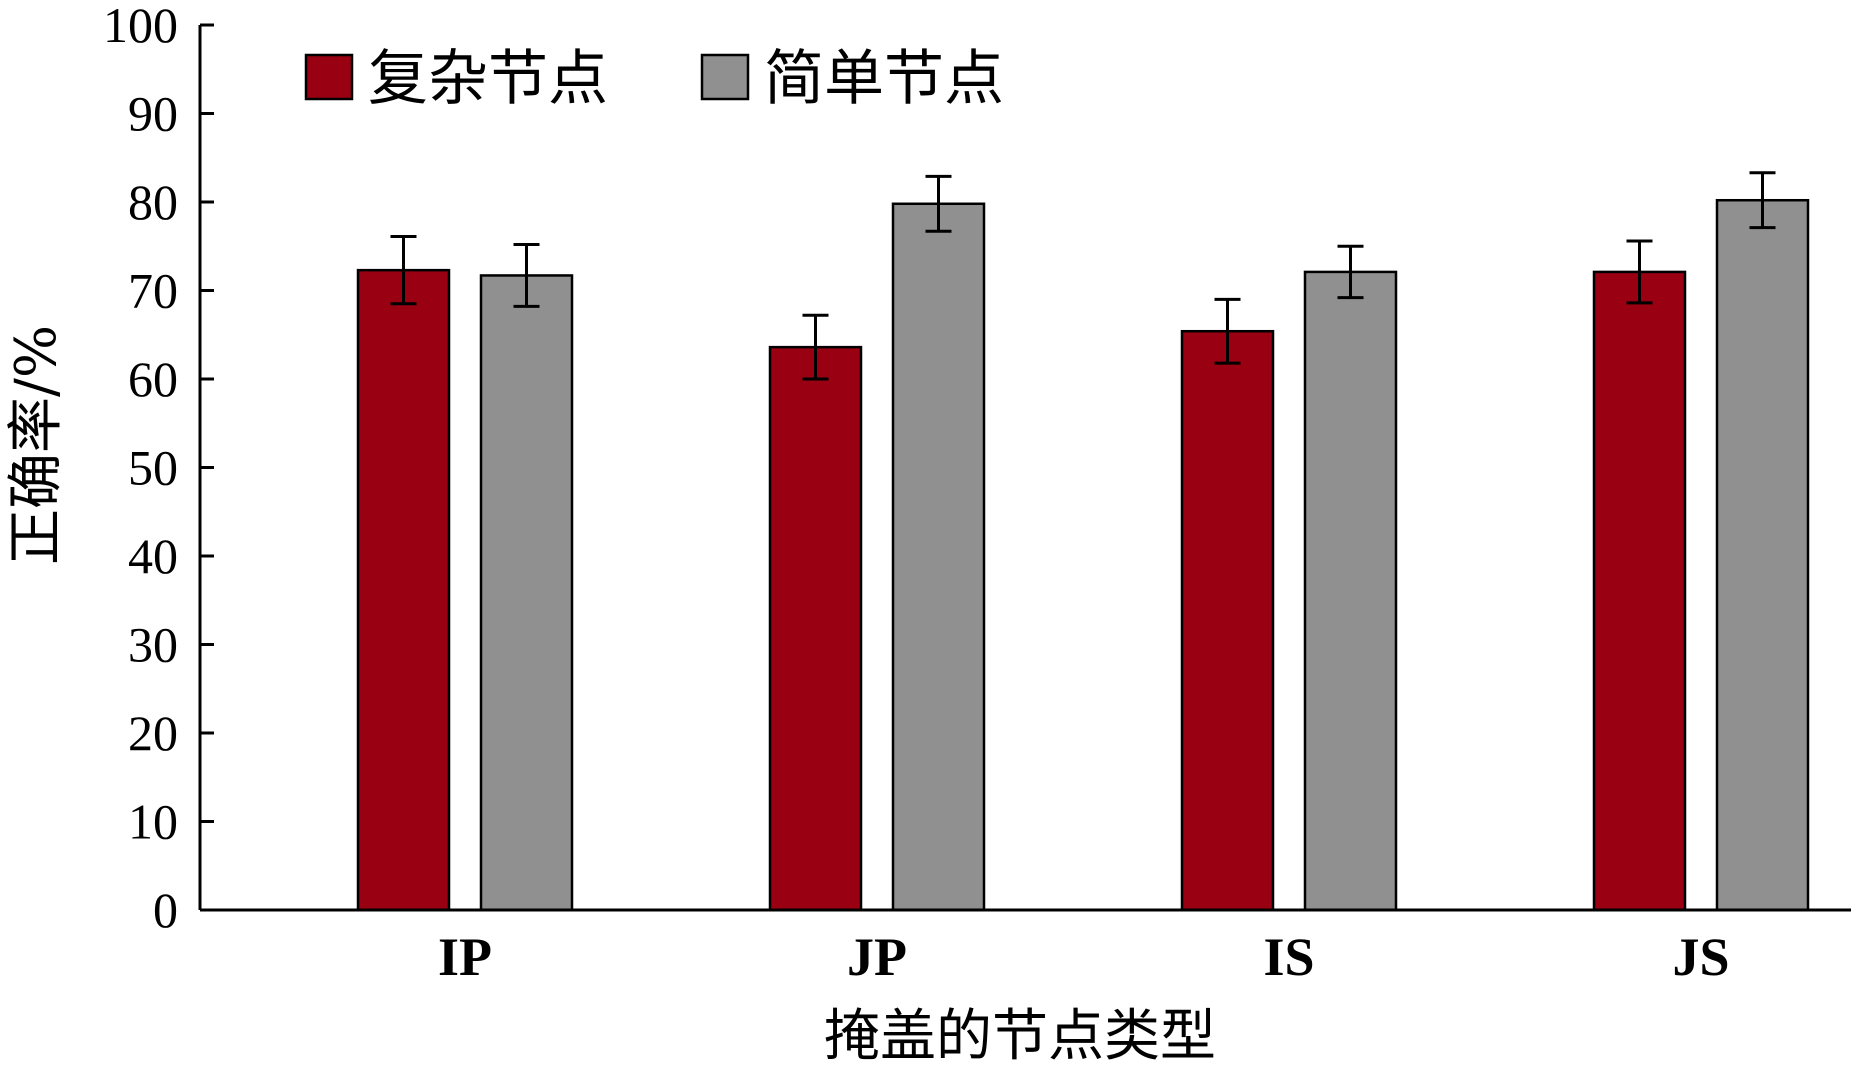 The width and height of the screenshot is (1851, 1070). Describe the element at coordinates (153, 822) in the screenshot. I see `y-tick-label: 10` at that location.